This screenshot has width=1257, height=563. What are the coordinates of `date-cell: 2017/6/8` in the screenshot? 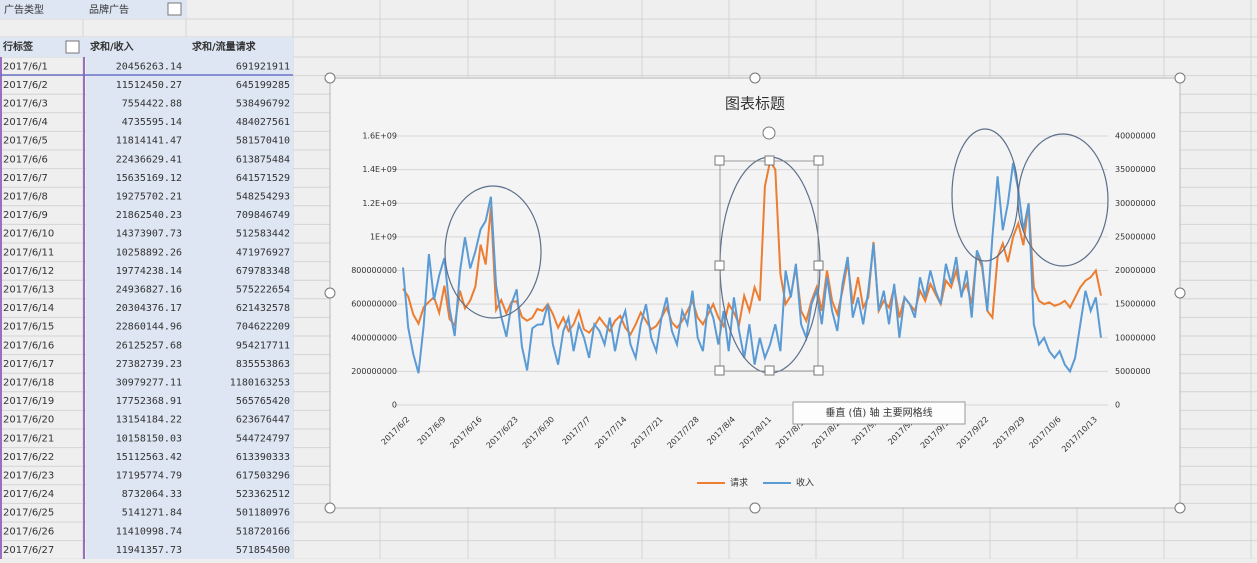 It's located at (25, 197).